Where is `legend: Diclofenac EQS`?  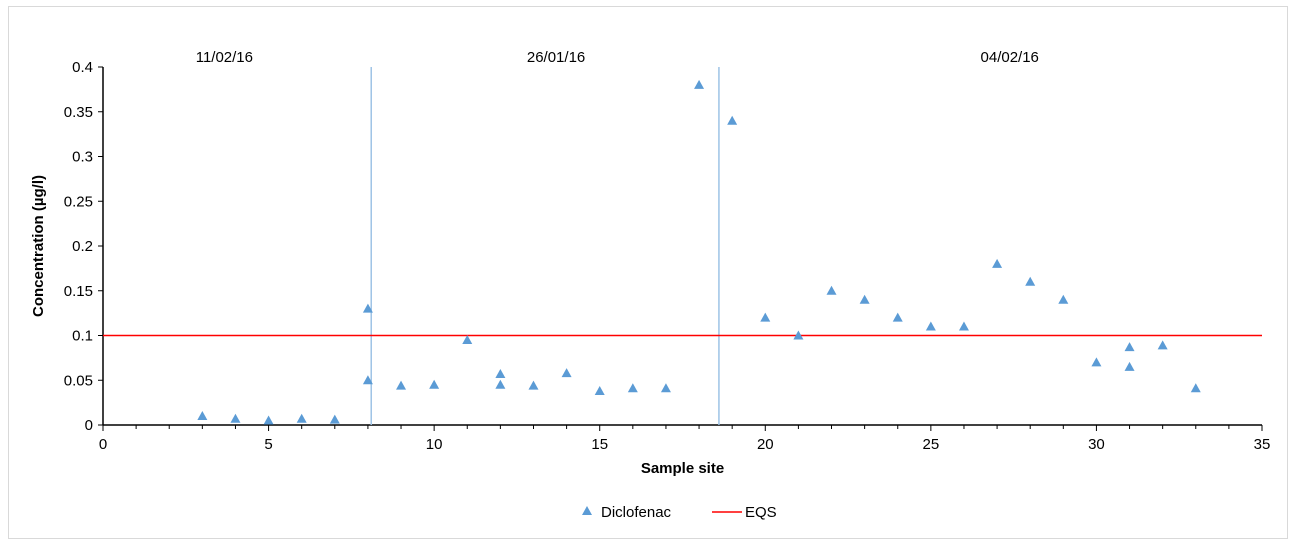 legend: Diclofenac EQS is located at coordinates (679, 512).